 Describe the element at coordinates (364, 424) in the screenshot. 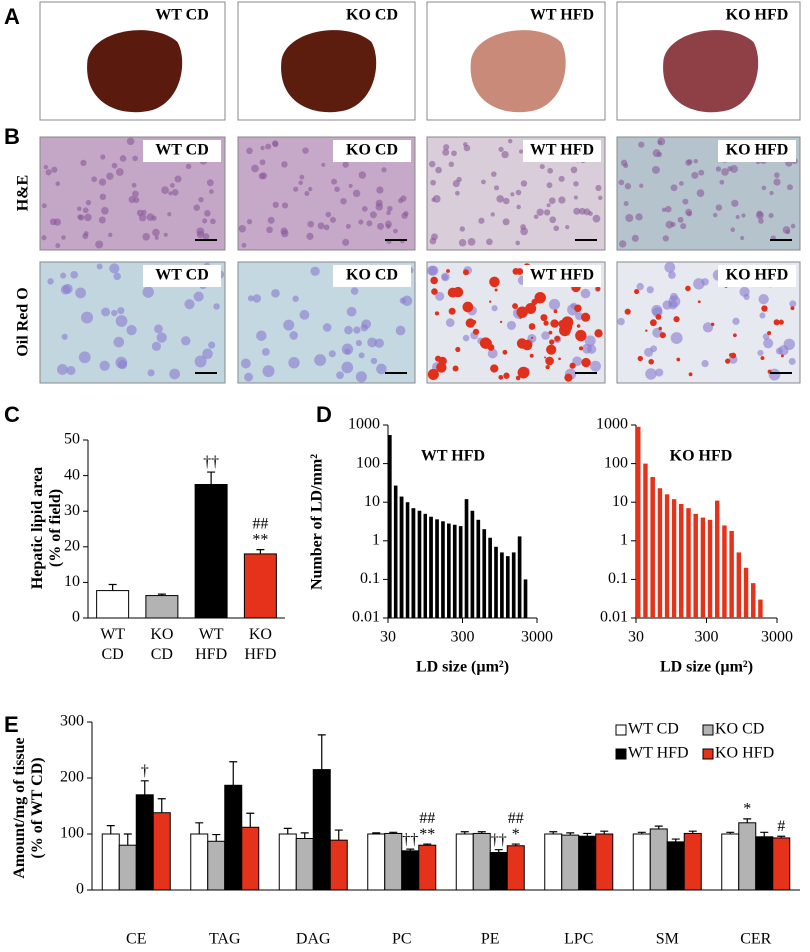

I see `y-tick-label: 1000` at that location.